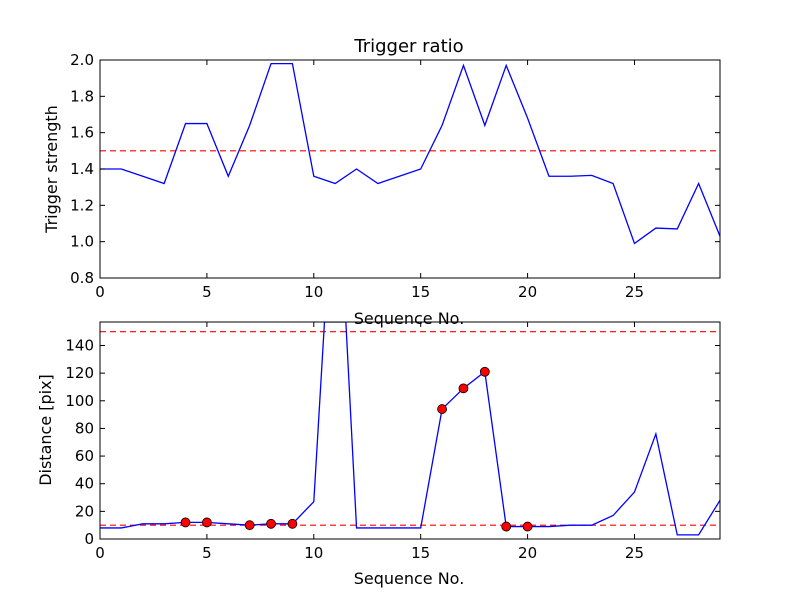 This screenshot has height=600, width=800. I want to click on bottom-y-tick-label: 60, so click(84, 456).